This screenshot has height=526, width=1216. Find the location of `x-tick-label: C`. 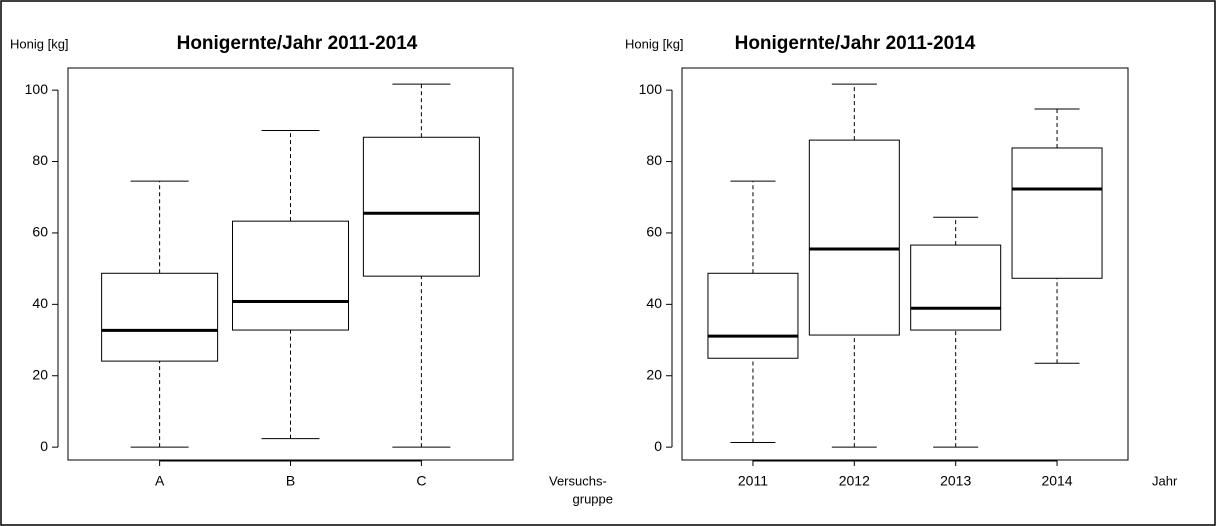

x-tick-label: C is located at coordinates (421, 481).